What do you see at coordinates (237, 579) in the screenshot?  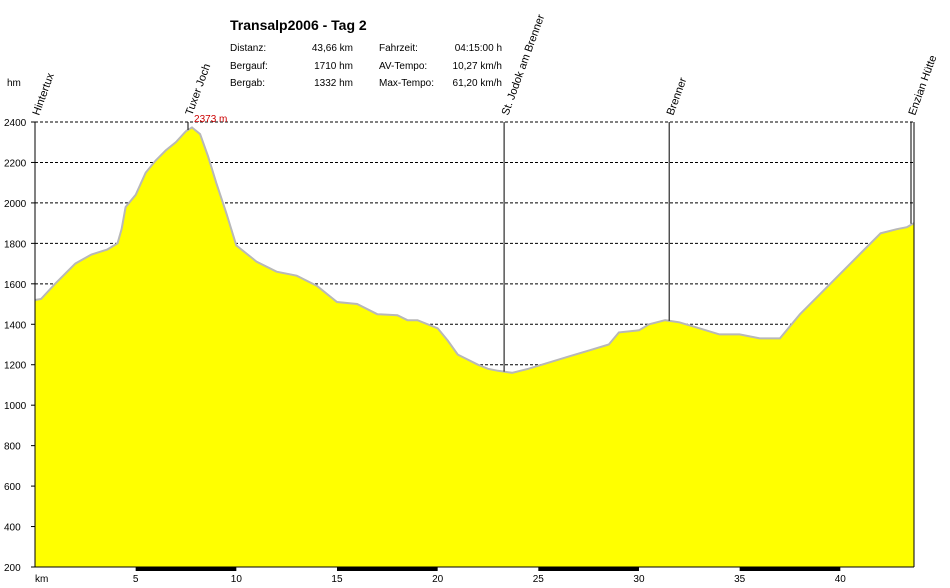 I see `x-tick-label: 10` at bounding box center [237, 579].